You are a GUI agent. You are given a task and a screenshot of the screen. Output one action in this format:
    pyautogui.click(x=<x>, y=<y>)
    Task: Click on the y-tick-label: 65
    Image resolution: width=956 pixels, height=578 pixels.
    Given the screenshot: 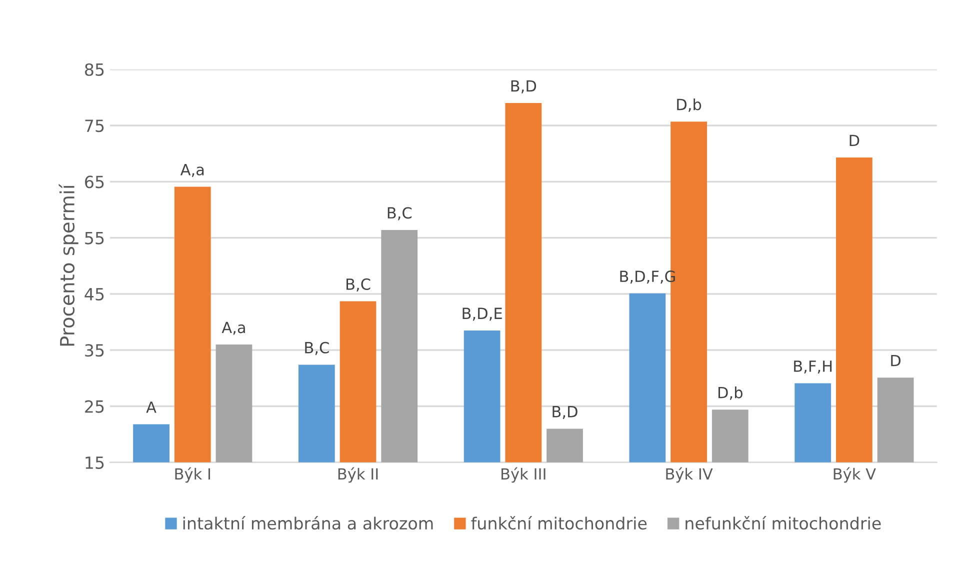 What is the action you would take?
    pyautogui.click(x=94, y=182)
    